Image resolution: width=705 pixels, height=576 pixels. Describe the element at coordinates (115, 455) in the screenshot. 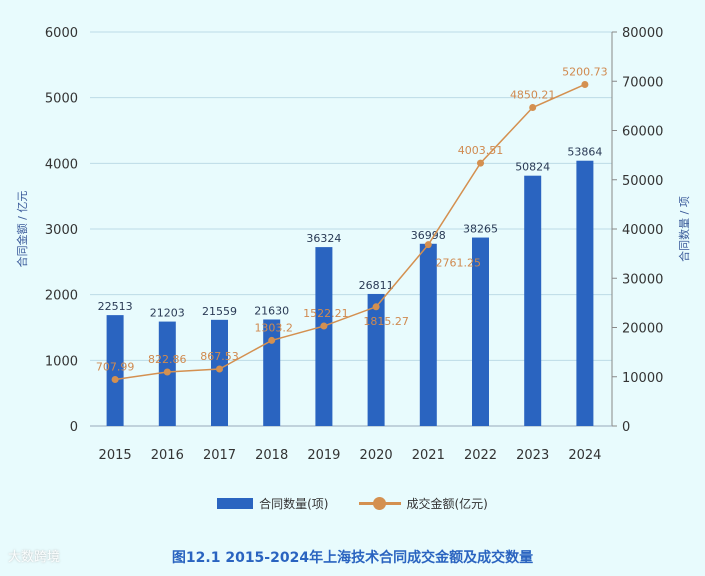

I see `x-tick-label: 2015` at that location.